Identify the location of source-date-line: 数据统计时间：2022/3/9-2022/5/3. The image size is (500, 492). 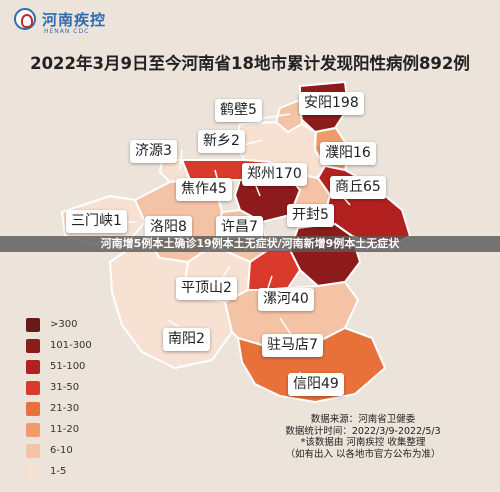
(363, 431).